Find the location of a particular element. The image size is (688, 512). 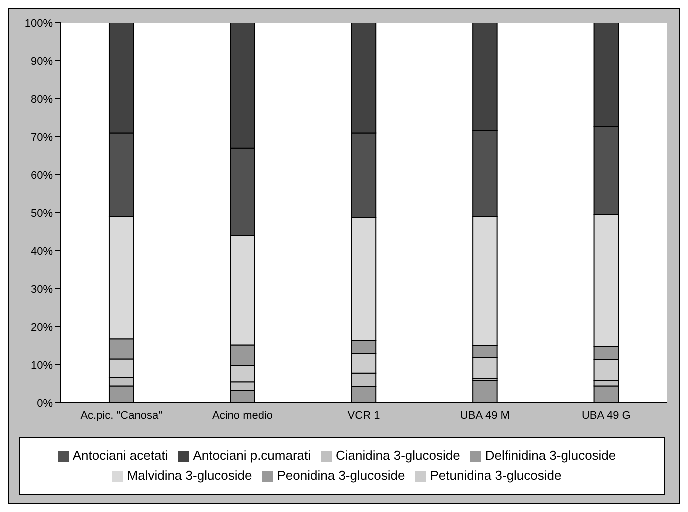

legend-label: Malvidina 3-glucoside is located at coordinates (189, 475).